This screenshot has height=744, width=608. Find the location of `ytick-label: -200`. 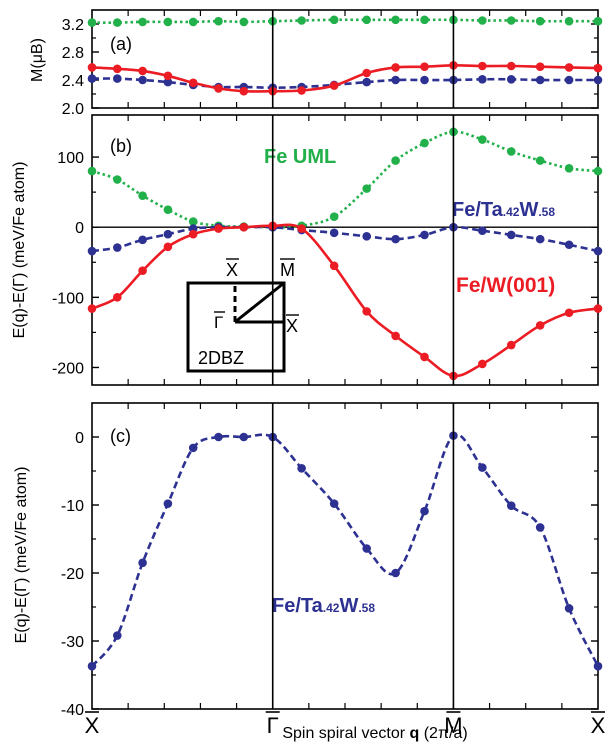

ytick-label: -200 is located at coordinates (68, 368).